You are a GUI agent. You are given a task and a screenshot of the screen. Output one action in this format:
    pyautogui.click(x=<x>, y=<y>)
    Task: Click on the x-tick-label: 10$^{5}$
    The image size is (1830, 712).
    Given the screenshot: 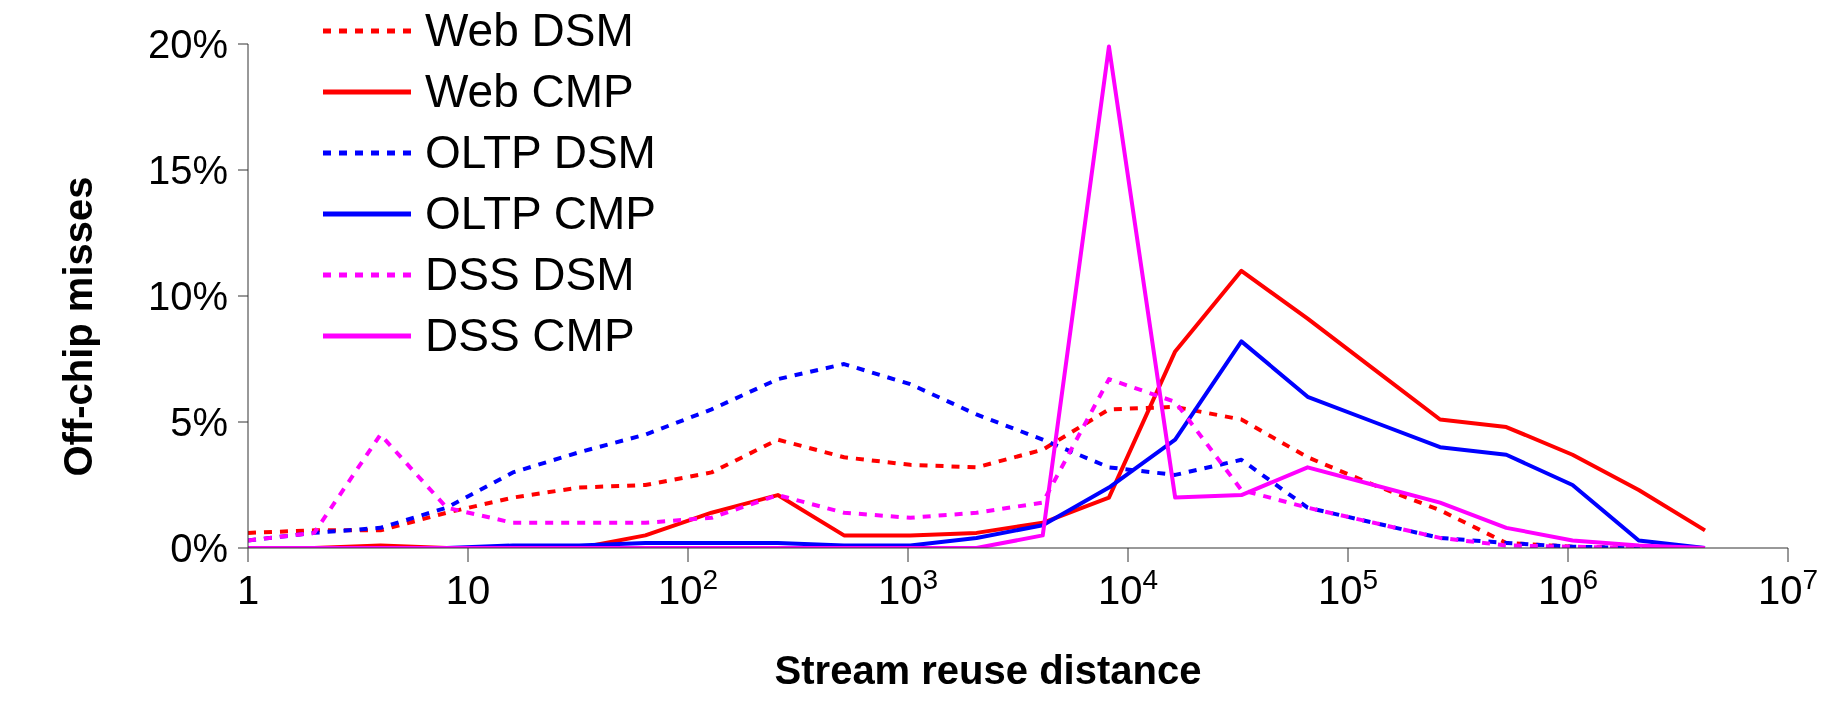 What is the action you would take?
    pyautogui.click(x=1348, y=587)
    